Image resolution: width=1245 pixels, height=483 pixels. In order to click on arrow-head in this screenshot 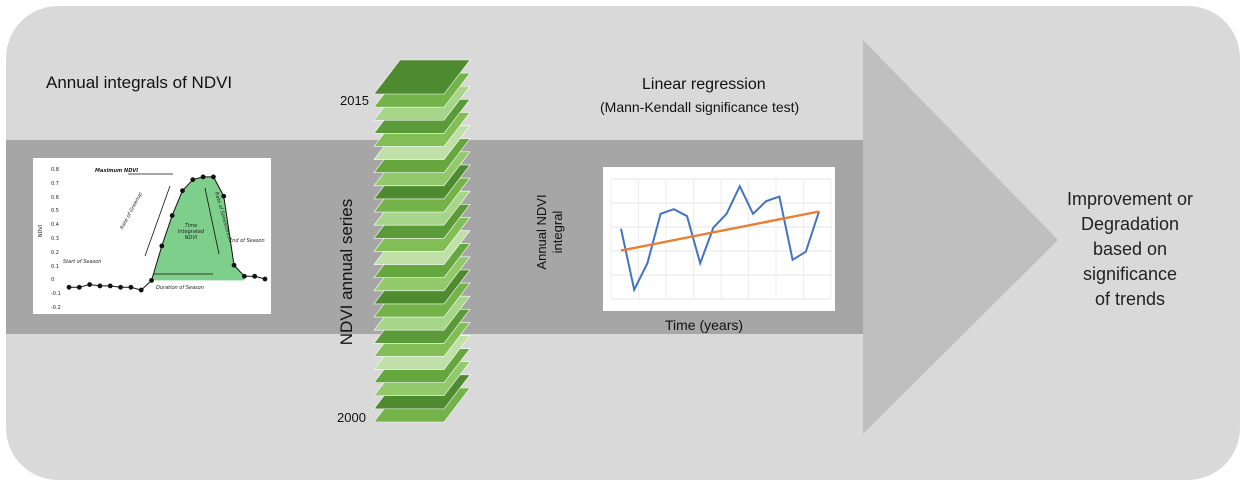, I will do `click(960, 237)`.